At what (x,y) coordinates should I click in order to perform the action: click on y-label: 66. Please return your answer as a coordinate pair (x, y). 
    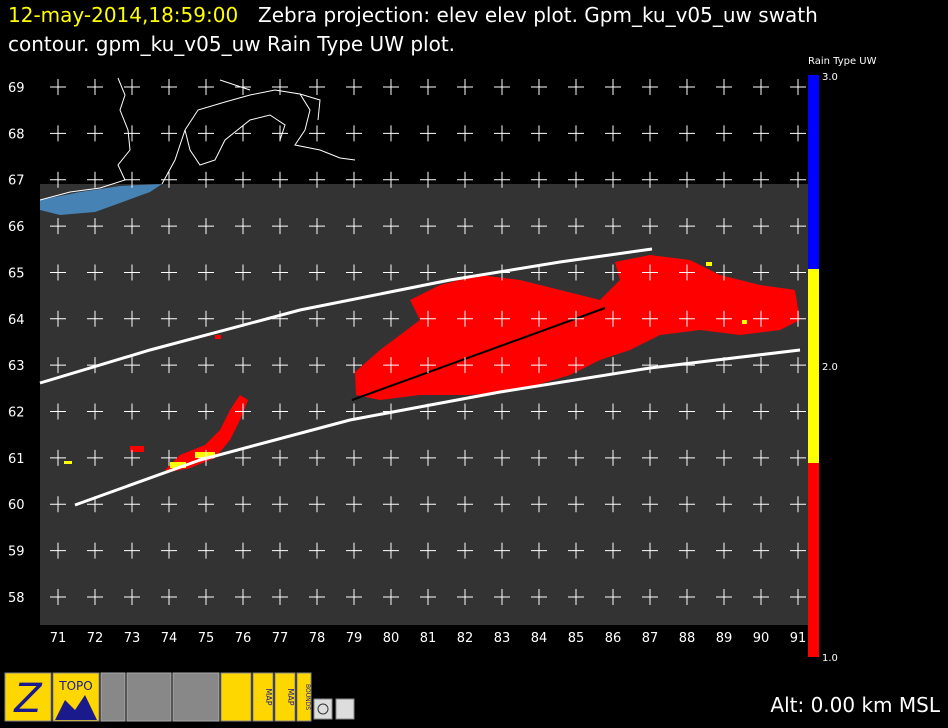
    Looking at the image, I should click on (16, 227).